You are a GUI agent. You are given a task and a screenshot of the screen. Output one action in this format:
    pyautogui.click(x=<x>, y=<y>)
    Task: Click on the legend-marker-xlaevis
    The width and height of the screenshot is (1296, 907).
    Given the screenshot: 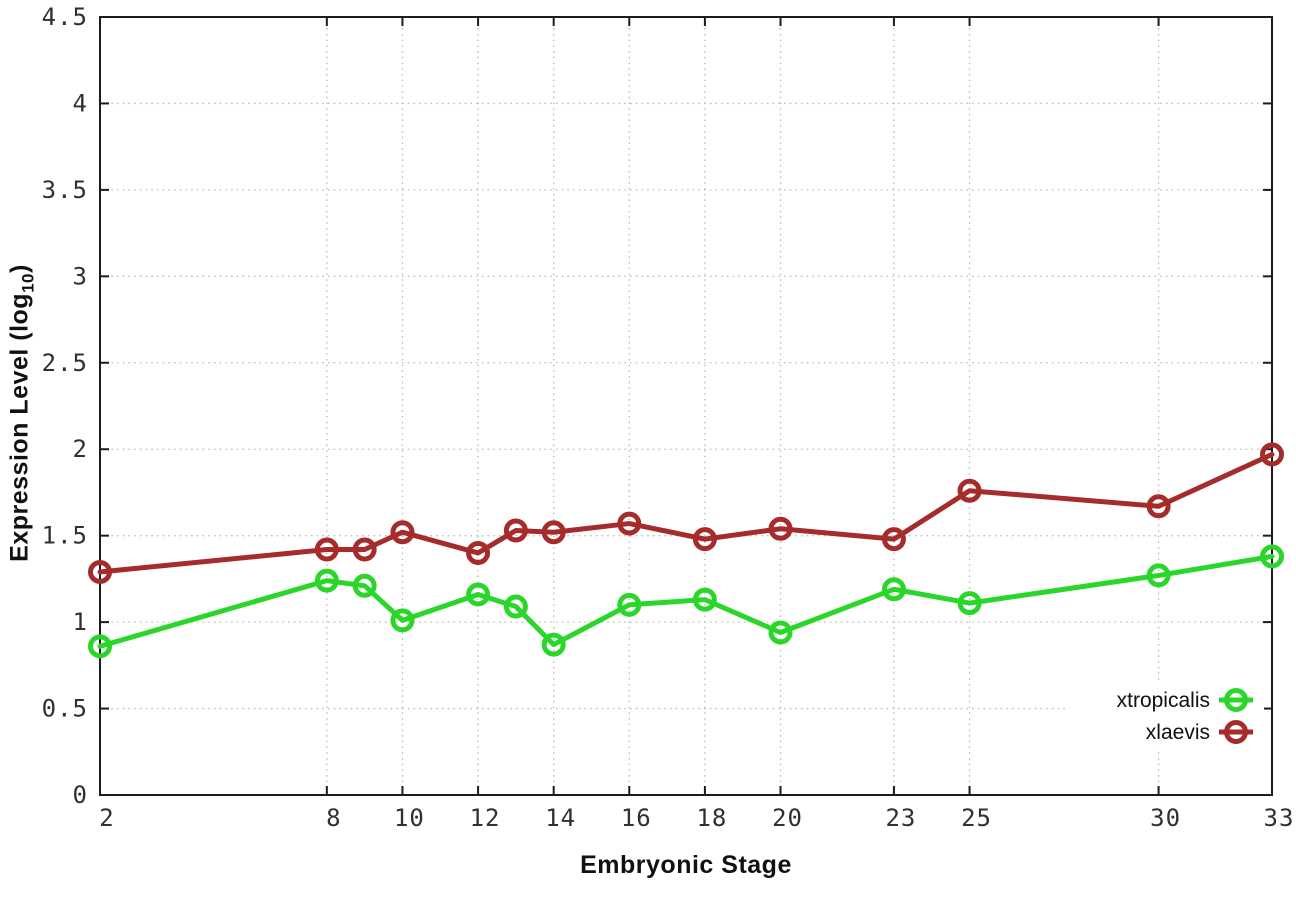 What is the action you would take?
    pyautogui.click(x=1236, y=732)
    